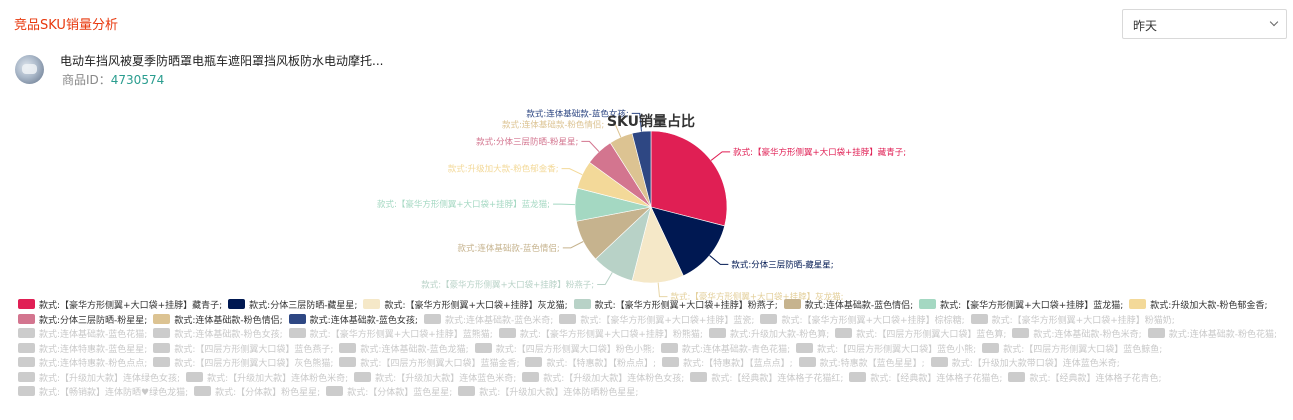 Image resolution: width=1293 pixels, height=420 pixels. What do you see at coordinates (1085, 379) in the screenshot?
I see `legend-item-42: 款式:【经典款】连体格子花青色;` at bounding box center [1085, 379].